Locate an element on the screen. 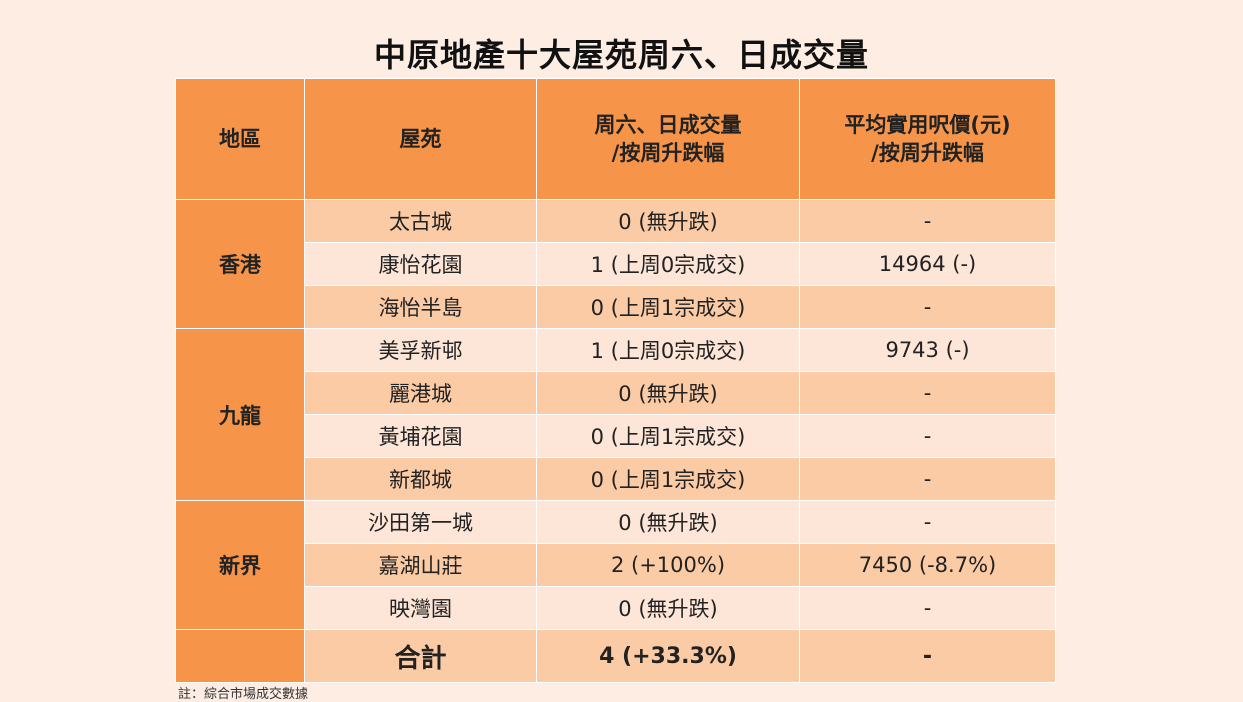 Image resolution: width=1243 pixels, height=702 pixels. total-row: 合計 4 (+33.3%) - is located at coordinates (615, 656).